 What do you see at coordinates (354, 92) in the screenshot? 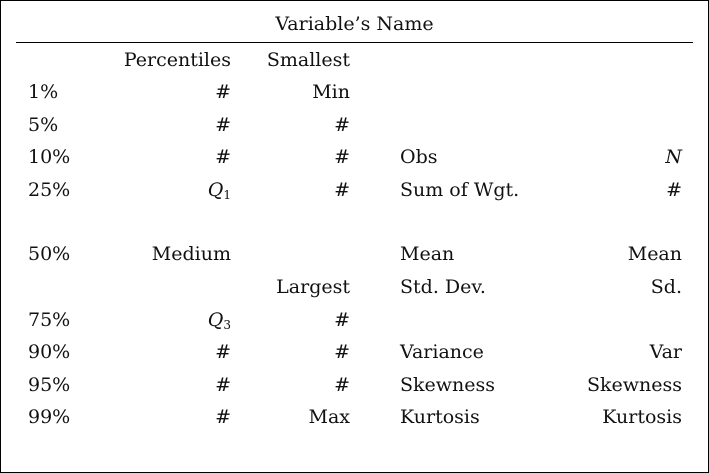
I see `table-row: 1% # Min` at bounding box center [354, 92].